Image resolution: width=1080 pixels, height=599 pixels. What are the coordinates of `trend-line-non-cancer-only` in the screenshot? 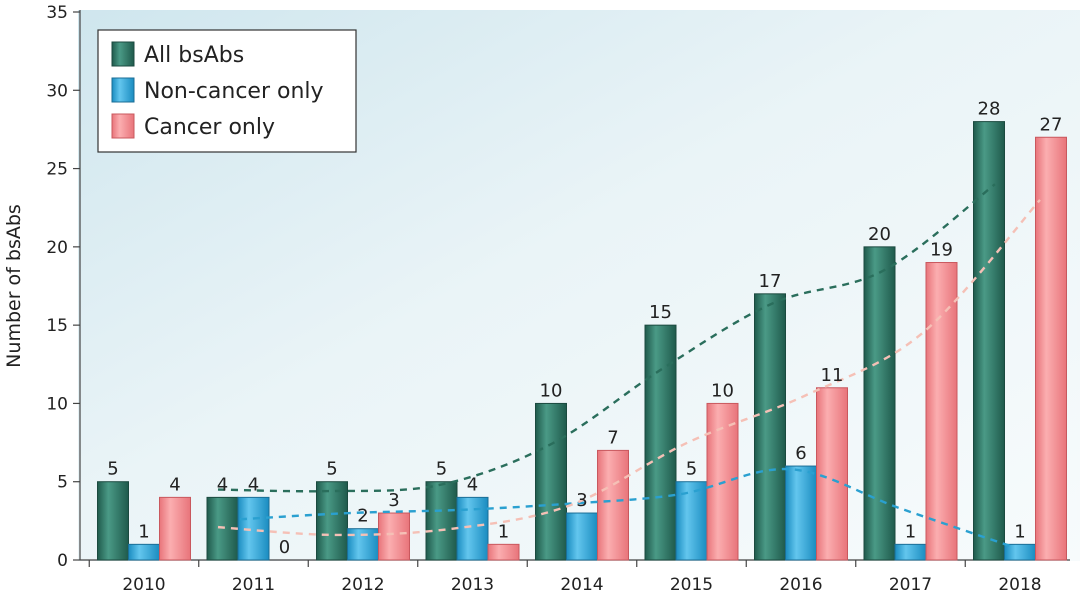 It's located at (625, 507).